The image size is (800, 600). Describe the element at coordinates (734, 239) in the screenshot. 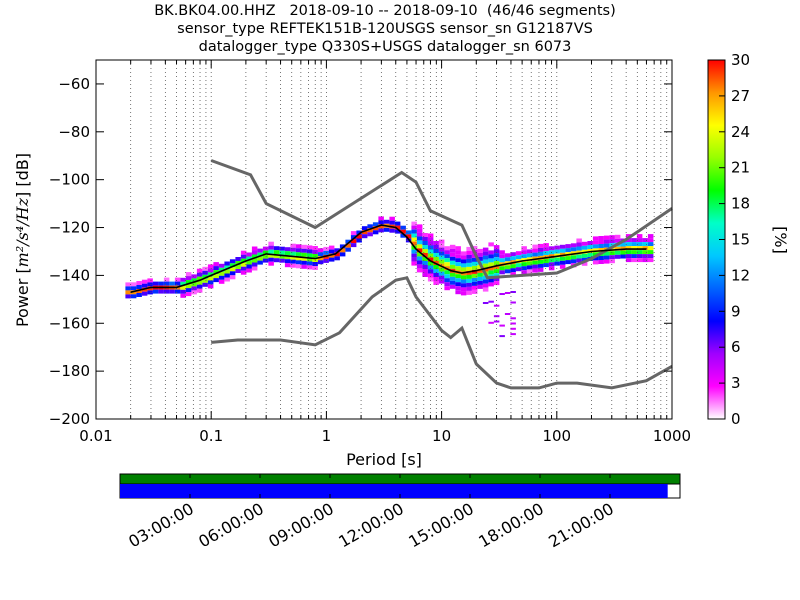

I see `colorbar-axis: 0 3 6 9 12 15 18 21 24 27 30` at that location.